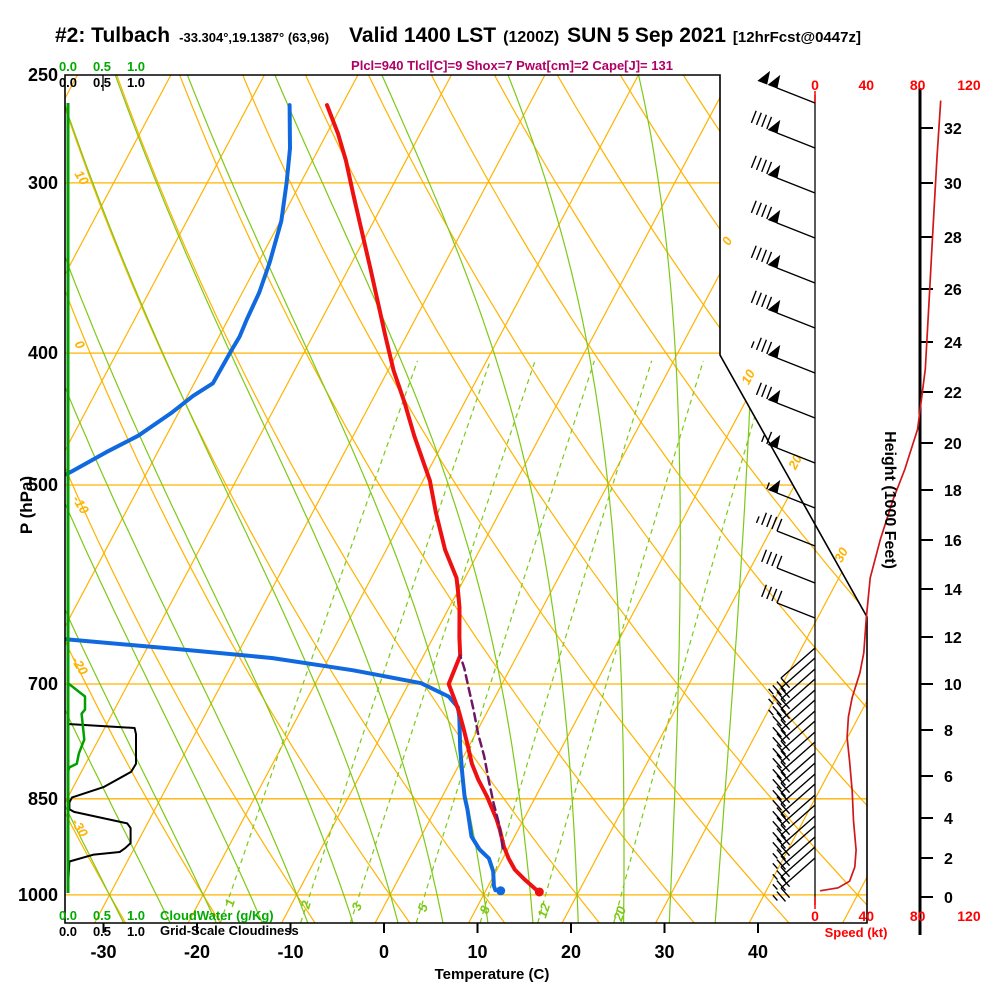 Image resolution: width=1000 pixels, height=1000 pixels. I want to click on height-tick-label: 4, so click(948, 819).